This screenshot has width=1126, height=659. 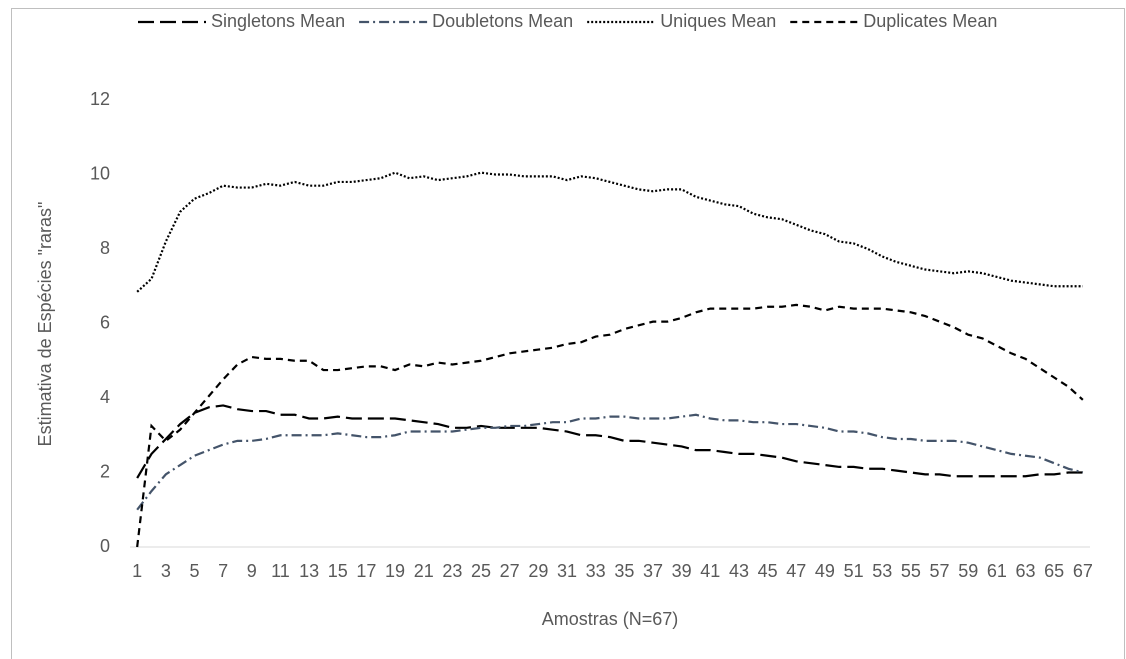 What do you see at coordinates (624, 571) in the screenshot?
I see `x-tick-label: 35` at bounding box center [624, 571].